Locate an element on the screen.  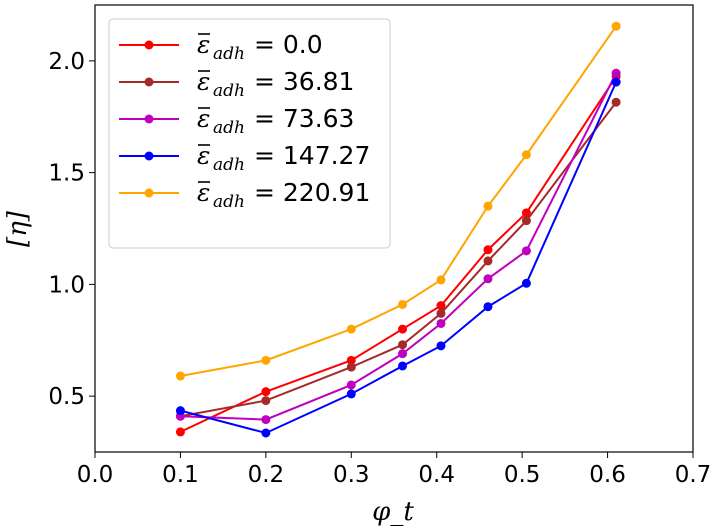
legend-label: = 0.0 is located at coordinates (288, 44).